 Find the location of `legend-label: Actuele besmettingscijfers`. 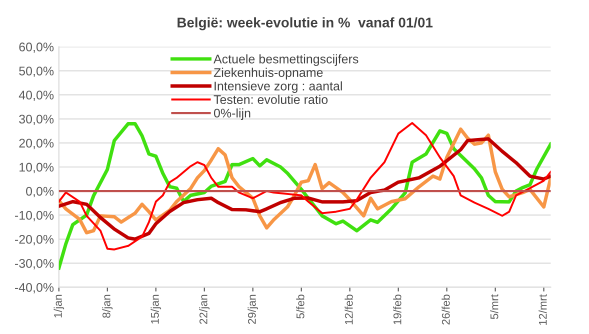

legend-label: Actuele besmettingscijfers is located at coordinates (286, 60).